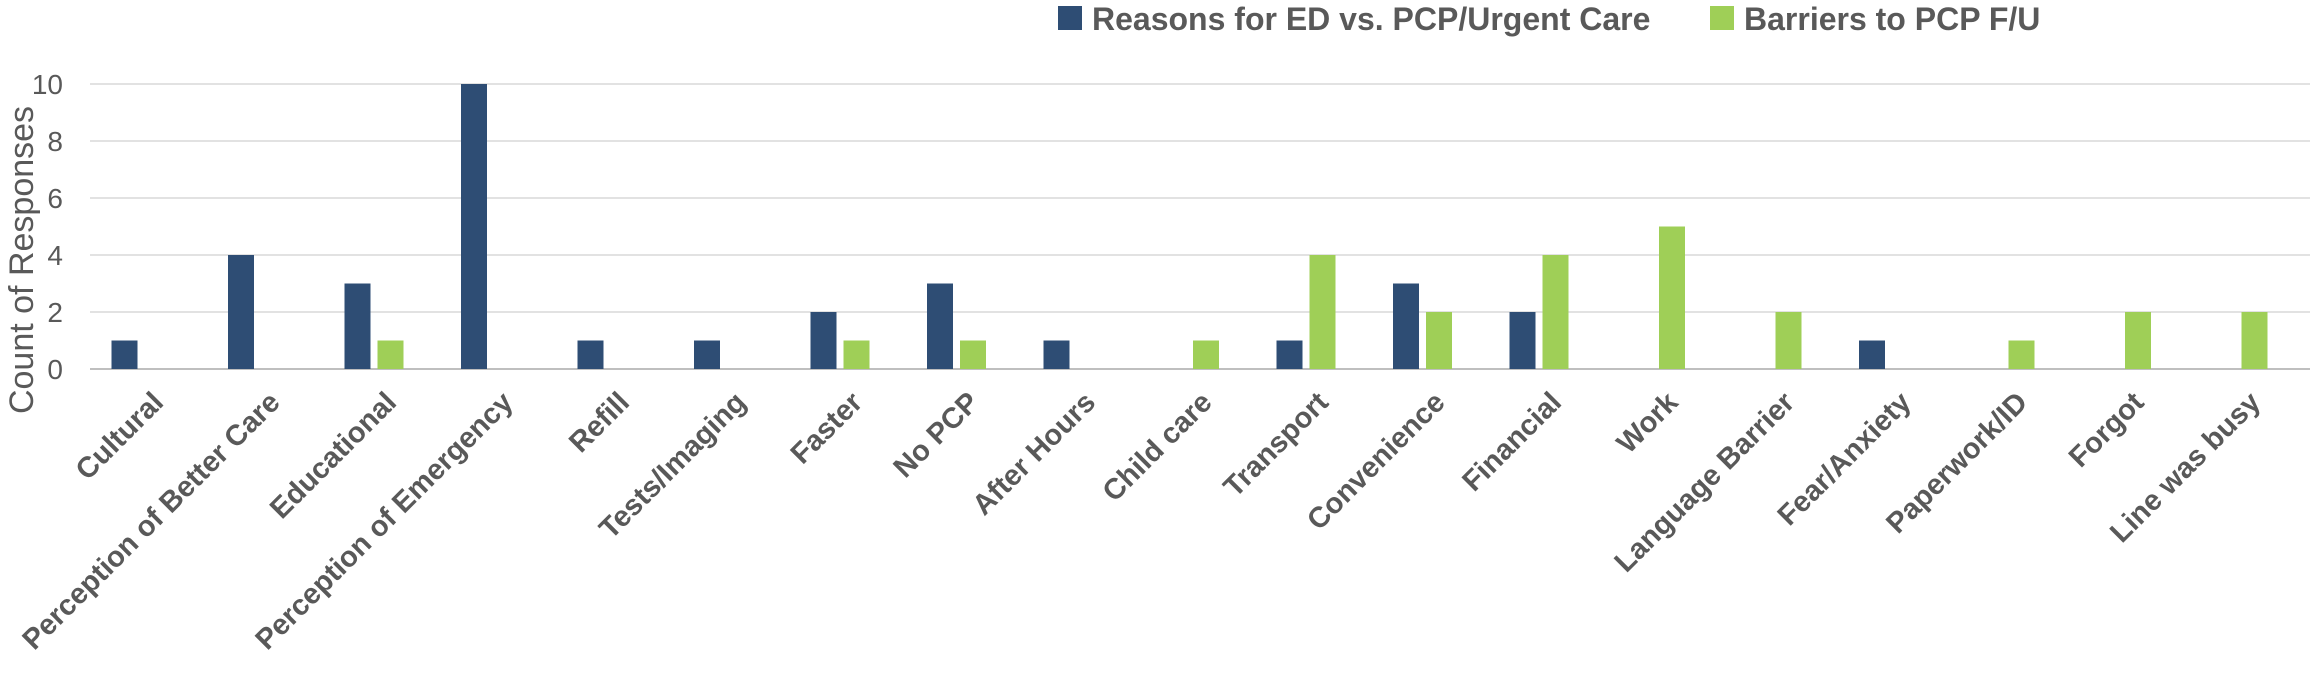  What do you see at coordinates (1648, 423) in the screenshot?
I see `x-category-label: Work` at bounding box center [1648, 423].